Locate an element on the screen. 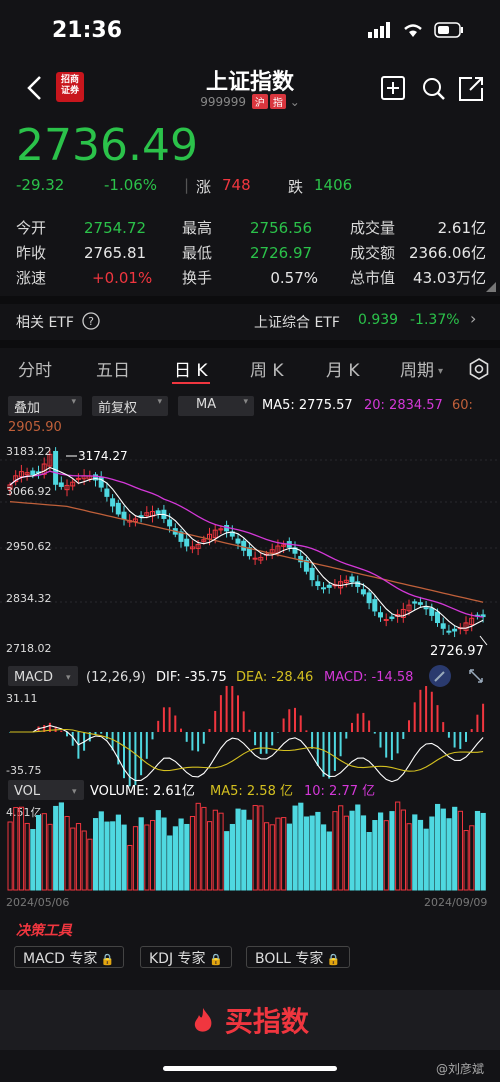 Image resolution: width=500 pixels, height=1082 pixels. related-etf-row: 相关 ETF ? 上证综合 ETF 0.939 -1.37% › is located at coordinates (250, 321).